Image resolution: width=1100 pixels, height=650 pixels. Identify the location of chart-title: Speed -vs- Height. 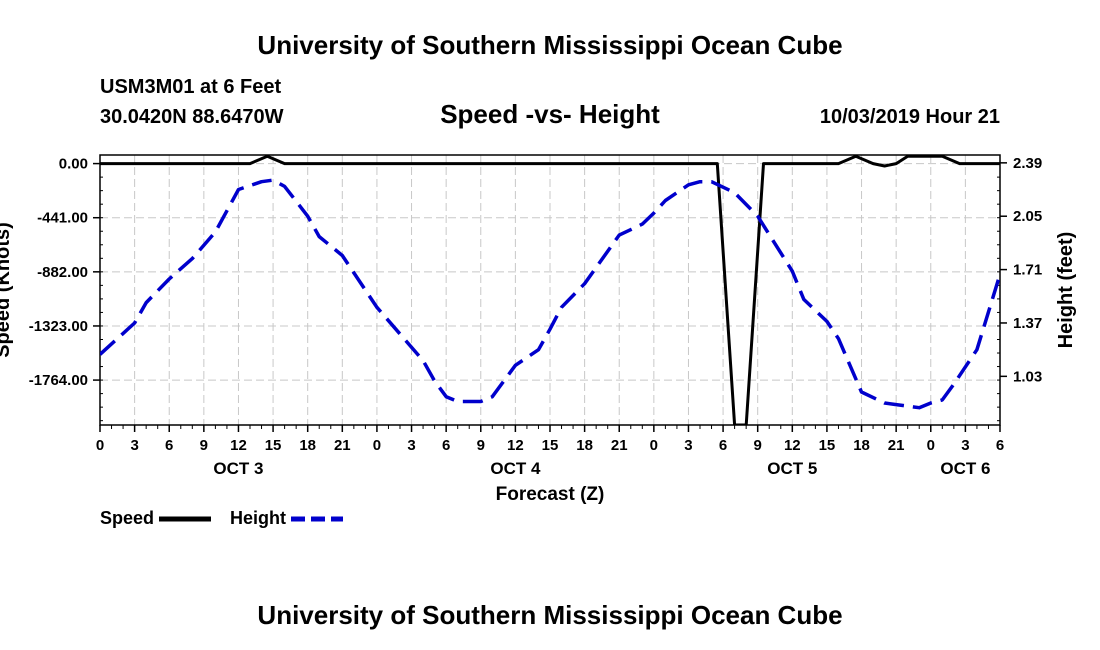
(550, 114).